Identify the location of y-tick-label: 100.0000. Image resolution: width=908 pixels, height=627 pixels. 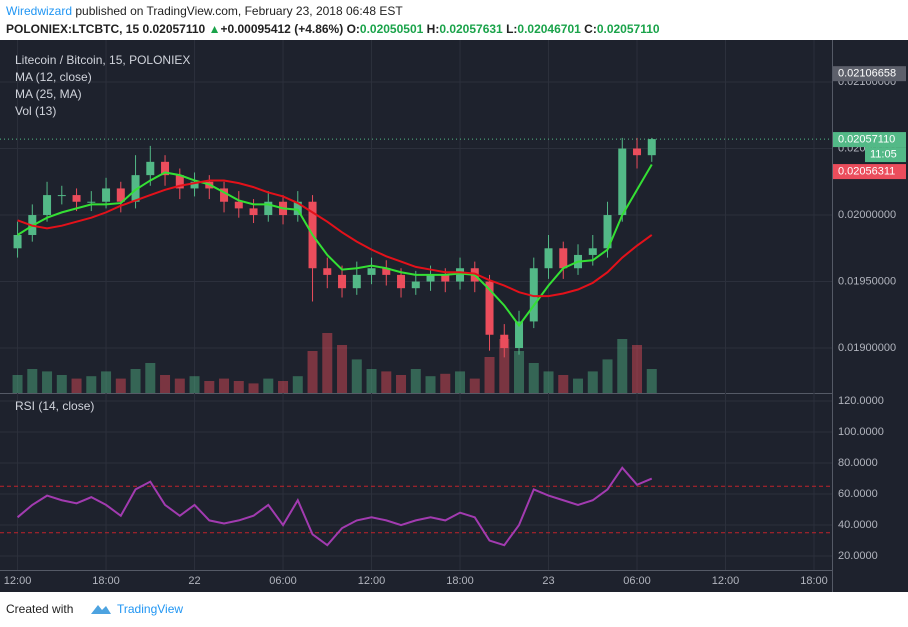
(861, 432).